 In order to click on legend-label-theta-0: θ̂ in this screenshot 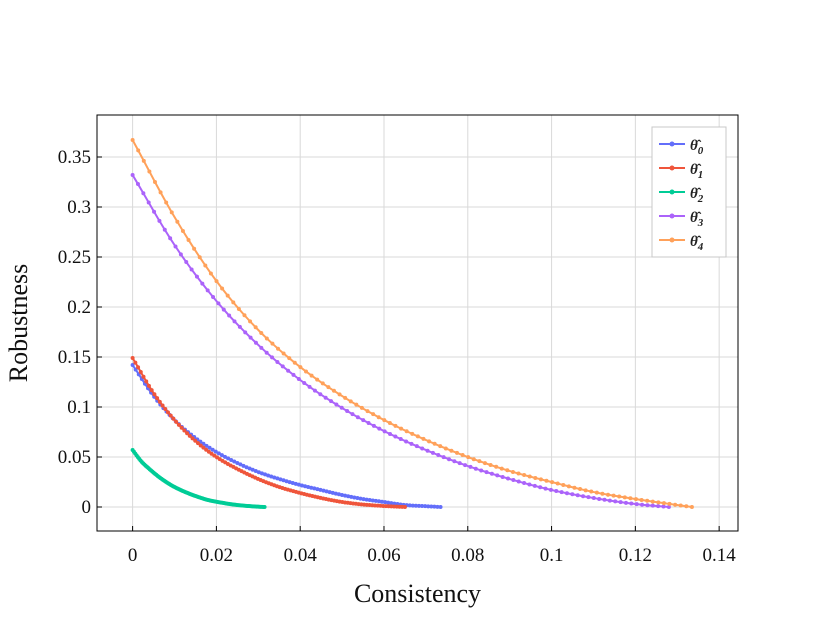, I will do `click(696, 146)`.